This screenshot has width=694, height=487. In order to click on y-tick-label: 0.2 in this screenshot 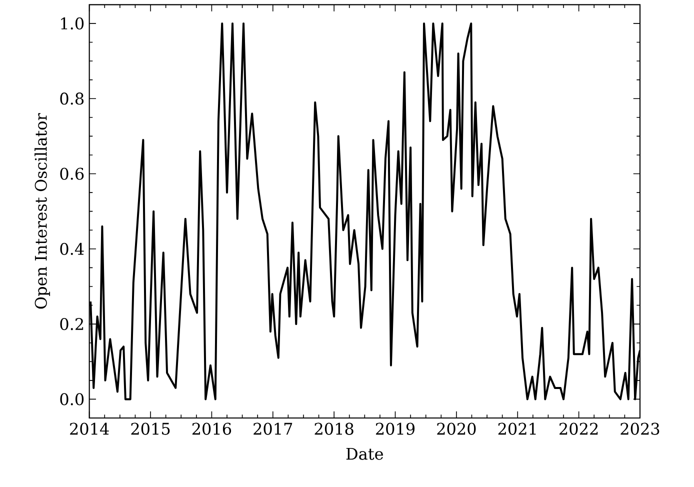, I will do `click(72, 324)`.